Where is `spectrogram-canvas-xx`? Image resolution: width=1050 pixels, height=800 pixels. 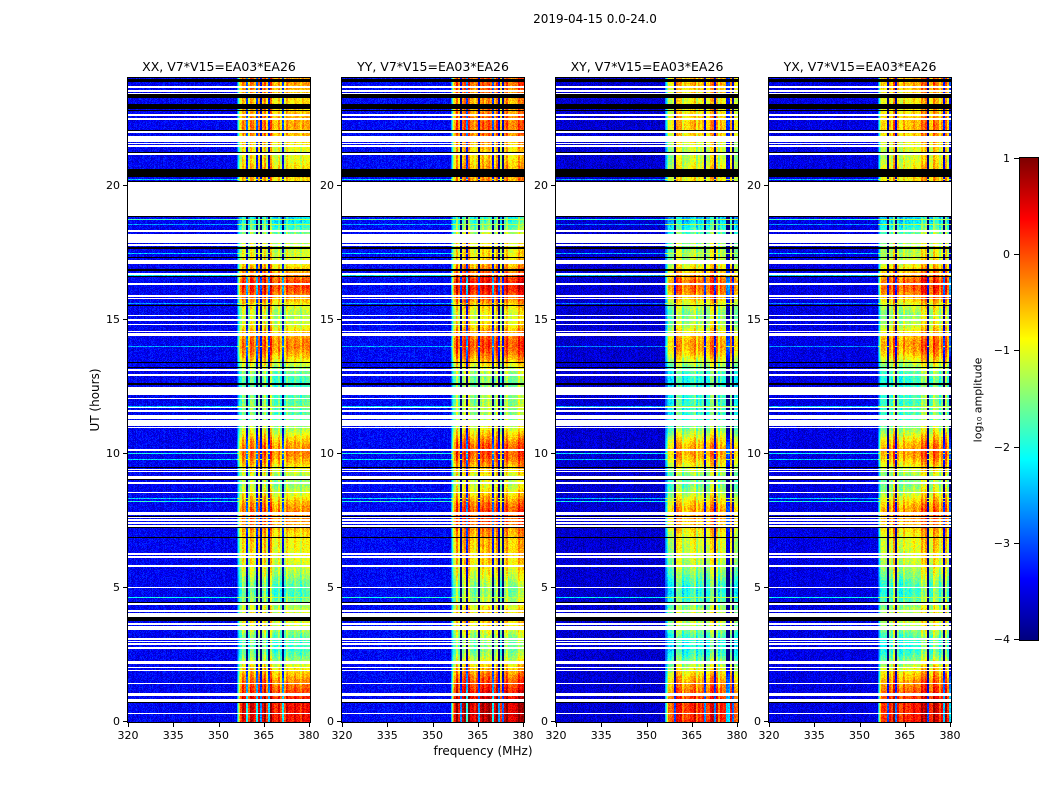 spectrogram-canvas-xx is located at coordinates (219, 400).